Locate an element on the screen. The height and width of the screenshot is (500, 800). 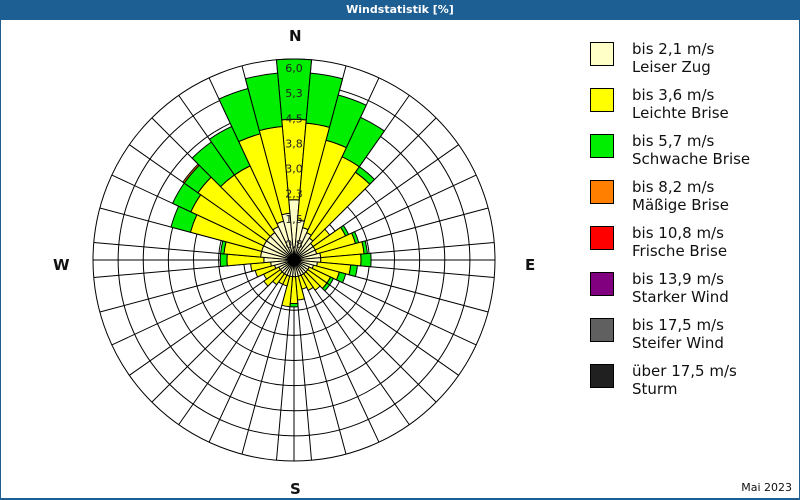
compass-east: E is located at coordinates (530, 265).